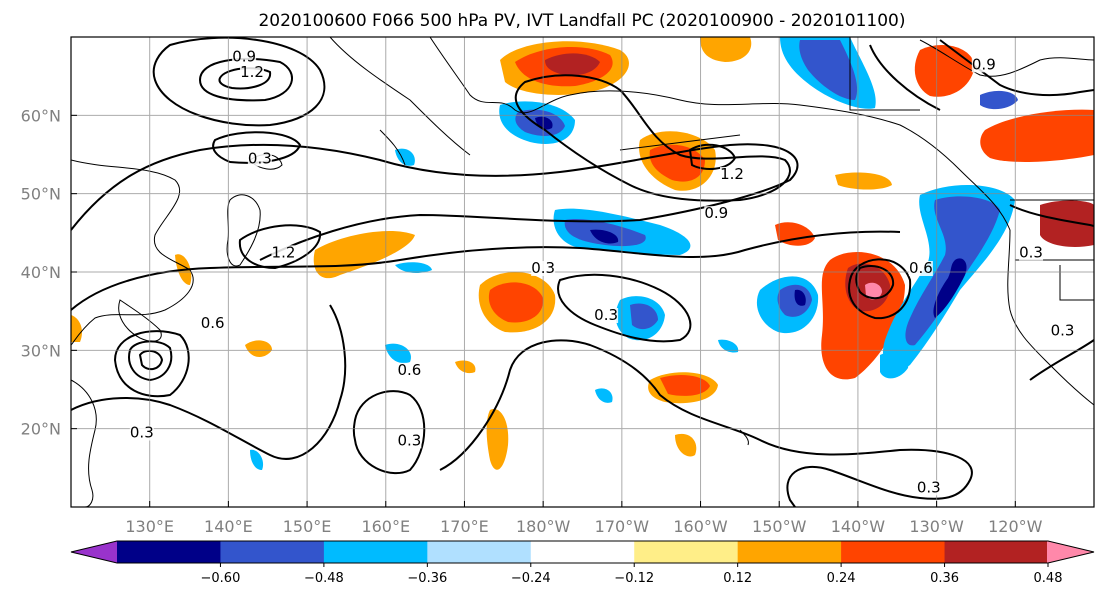 The image size is (1105, 601). Describe the element at coordinates (1015, 526) in the screenshot. I see `lon-tick-label: 120°W` at that location.